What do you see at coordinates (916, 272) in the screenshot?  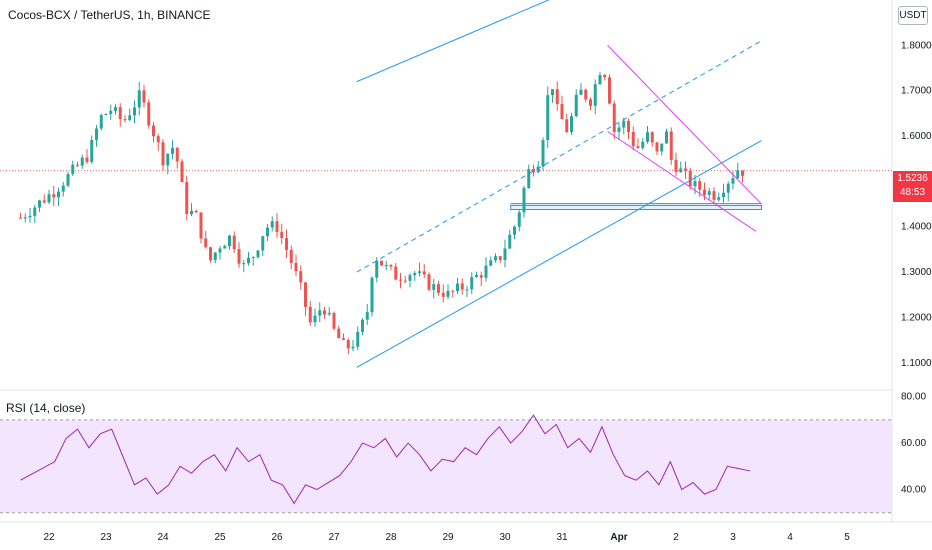 I see `price-tick-label-4: 1.3000` at bounding box center [916, 272].